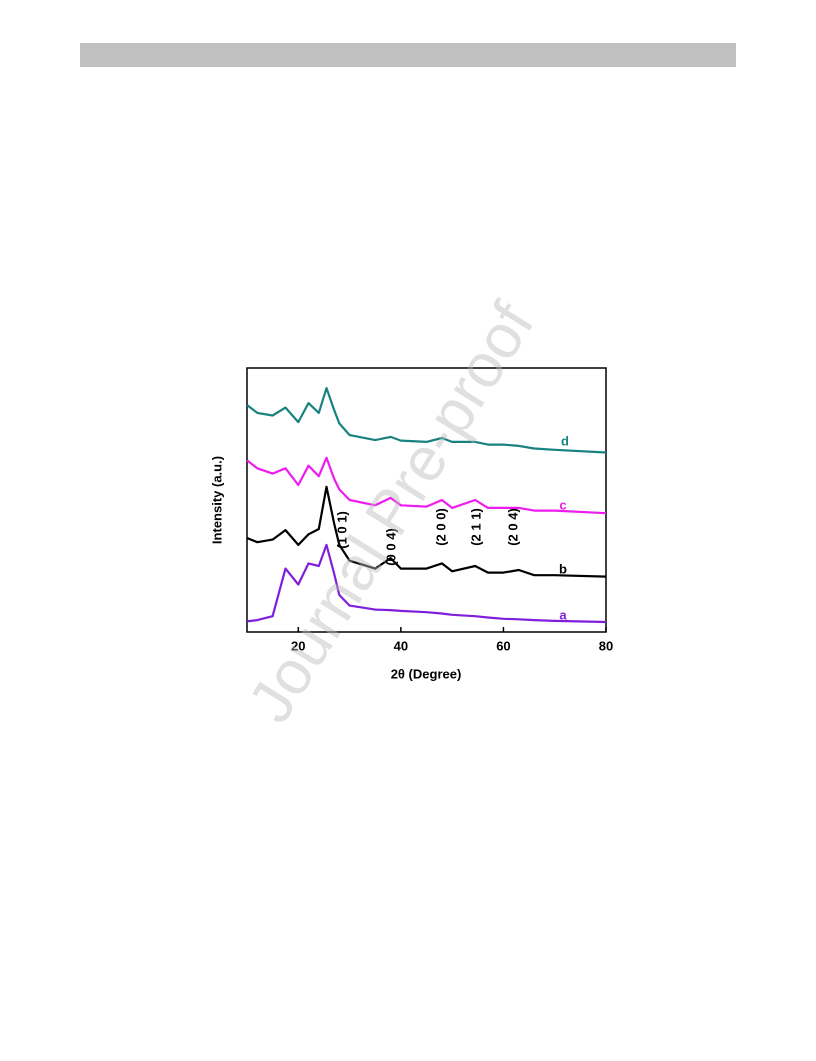 The height and width of the screenshot is (1061, 816). What do you see at coordinates (216, 500) in the screenshot?
I see `y-axis-label: Intensity (a.u.)` at bounding box center [216, 500].